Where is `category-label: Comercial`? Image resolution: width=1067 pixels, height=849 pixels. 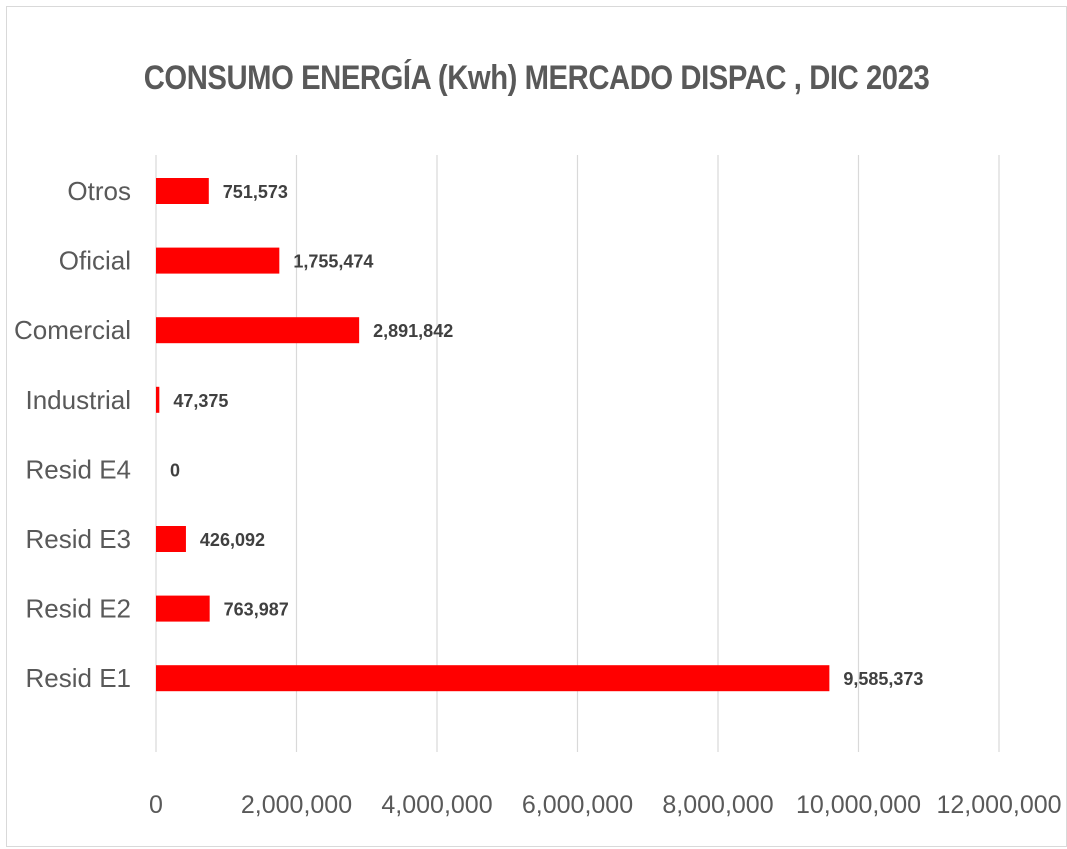 category-label: Comercial is located at coordinates (72, 330).